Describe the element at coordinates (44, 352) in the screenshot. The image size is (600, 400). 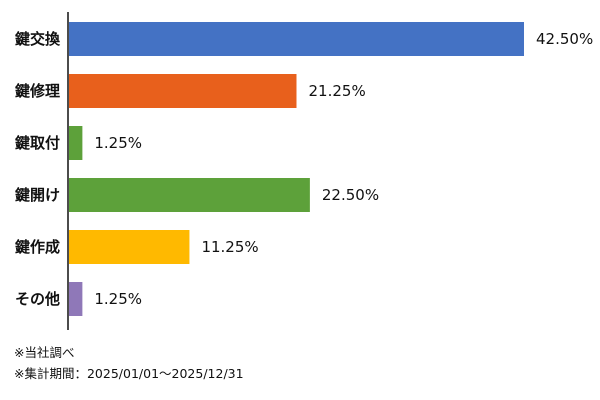
I see `source-note: ※当社調べ` at that location.